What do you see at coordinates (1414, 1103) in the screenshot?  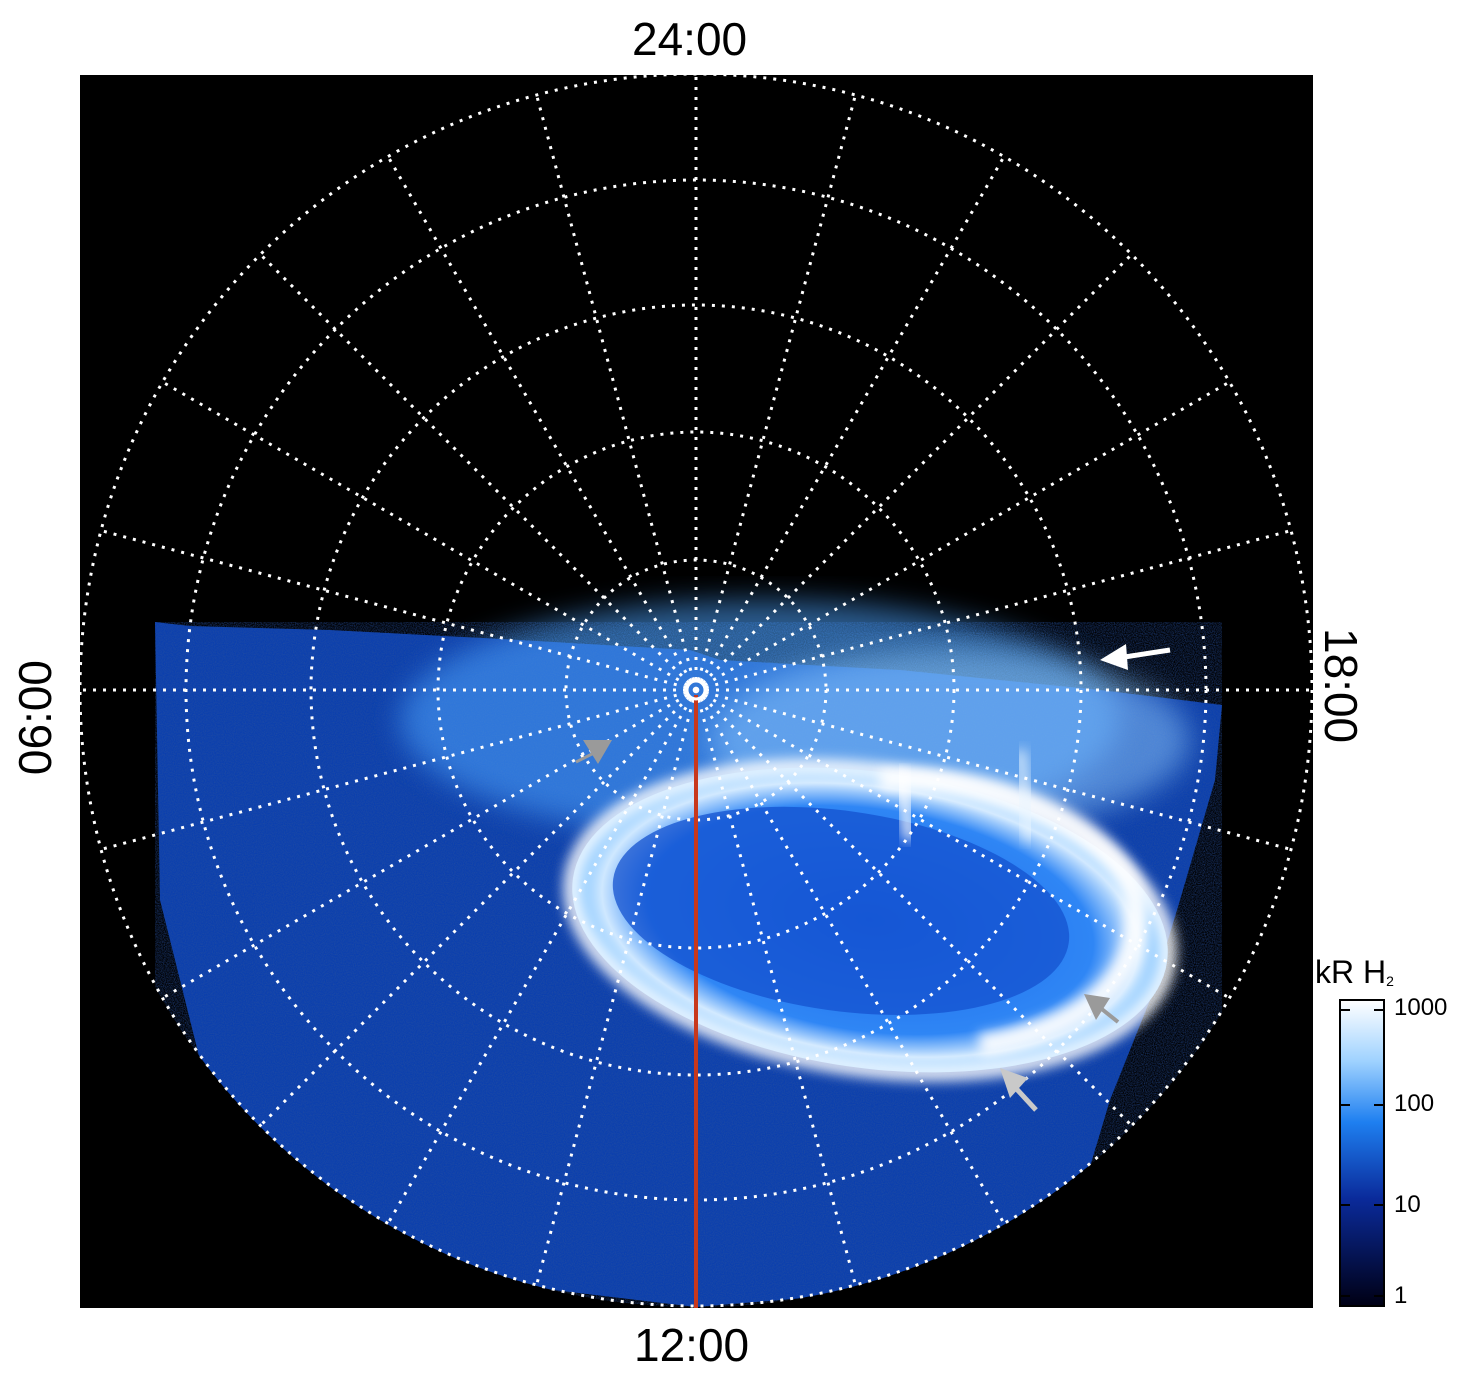 I see `colorbar-tick-label: 100` at bounding box center [1414, 1103].